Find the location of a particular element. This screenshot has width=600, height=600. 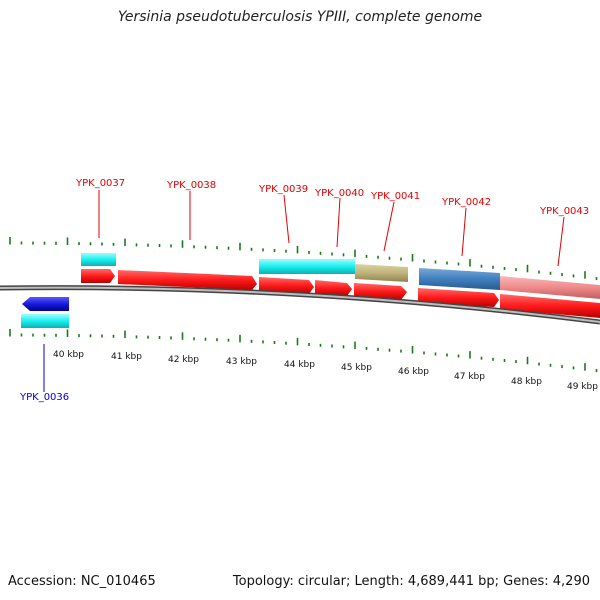

forward-genes is located at coordinates (340, 293).